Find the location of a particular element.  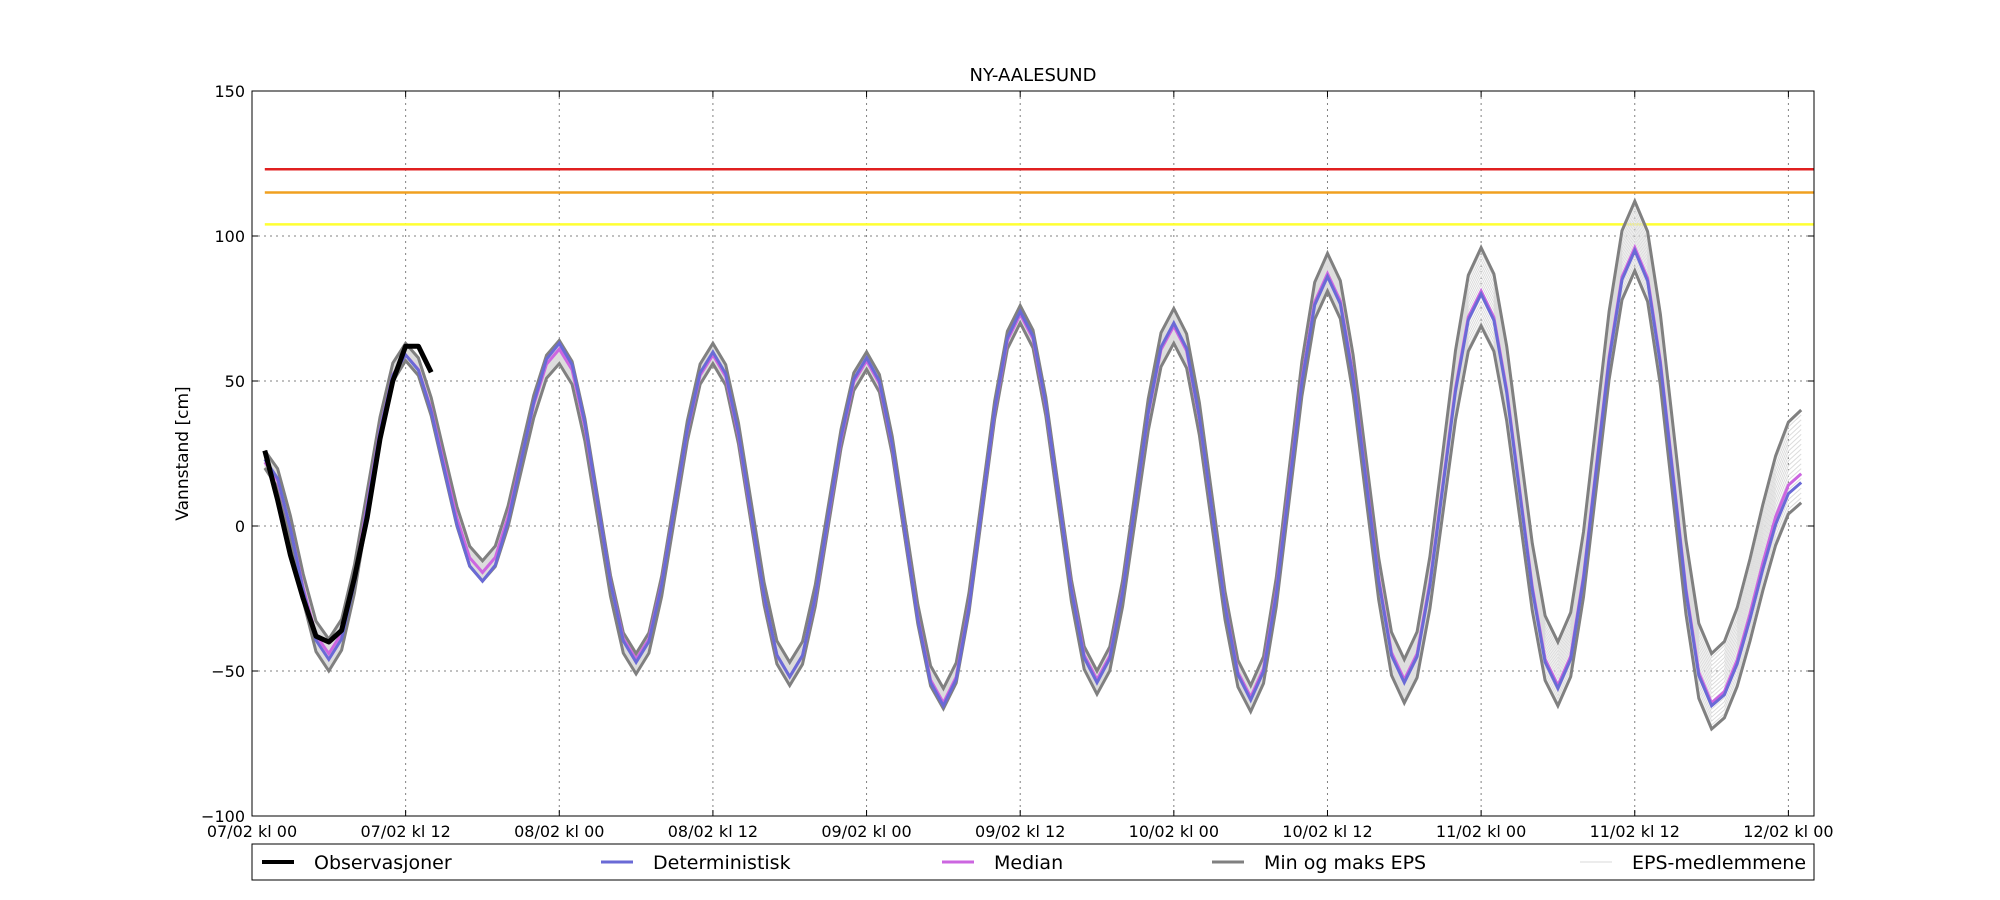

x-tick-label: 11/02 kl 12 is located at coordinates (1635, 831).